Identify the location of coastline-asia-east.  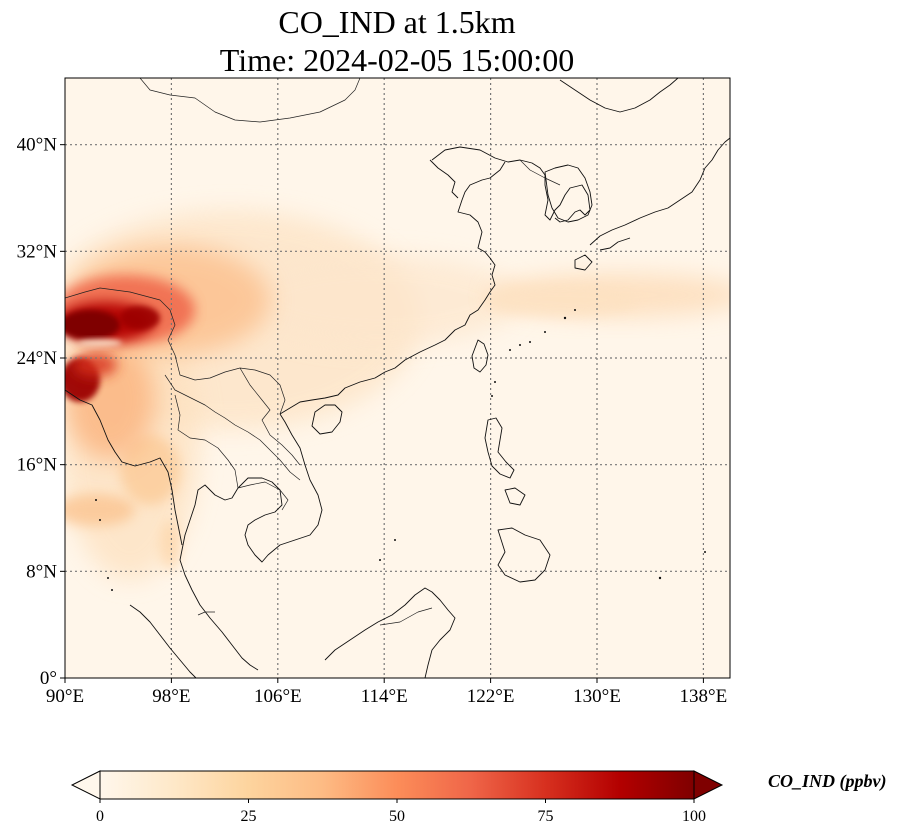
(435, 280).